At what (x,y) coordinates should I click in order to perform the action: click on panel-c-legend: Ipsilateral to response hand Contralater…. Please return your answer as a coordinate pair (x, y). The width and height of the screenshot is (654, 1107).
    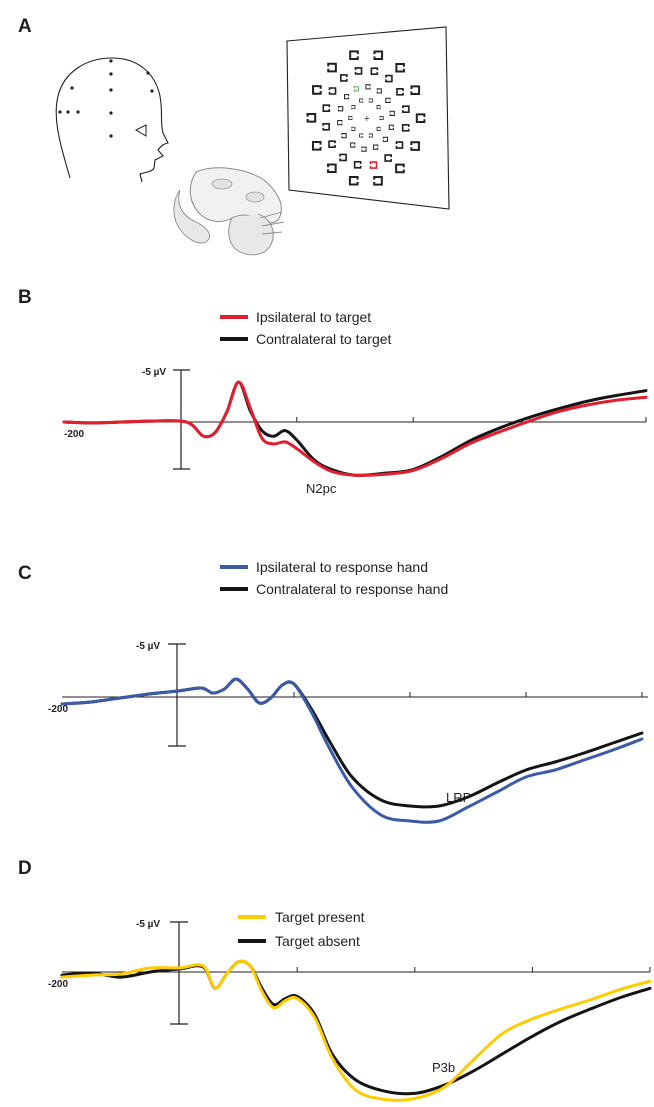
    Looking at the image, I should click on (334, 578).